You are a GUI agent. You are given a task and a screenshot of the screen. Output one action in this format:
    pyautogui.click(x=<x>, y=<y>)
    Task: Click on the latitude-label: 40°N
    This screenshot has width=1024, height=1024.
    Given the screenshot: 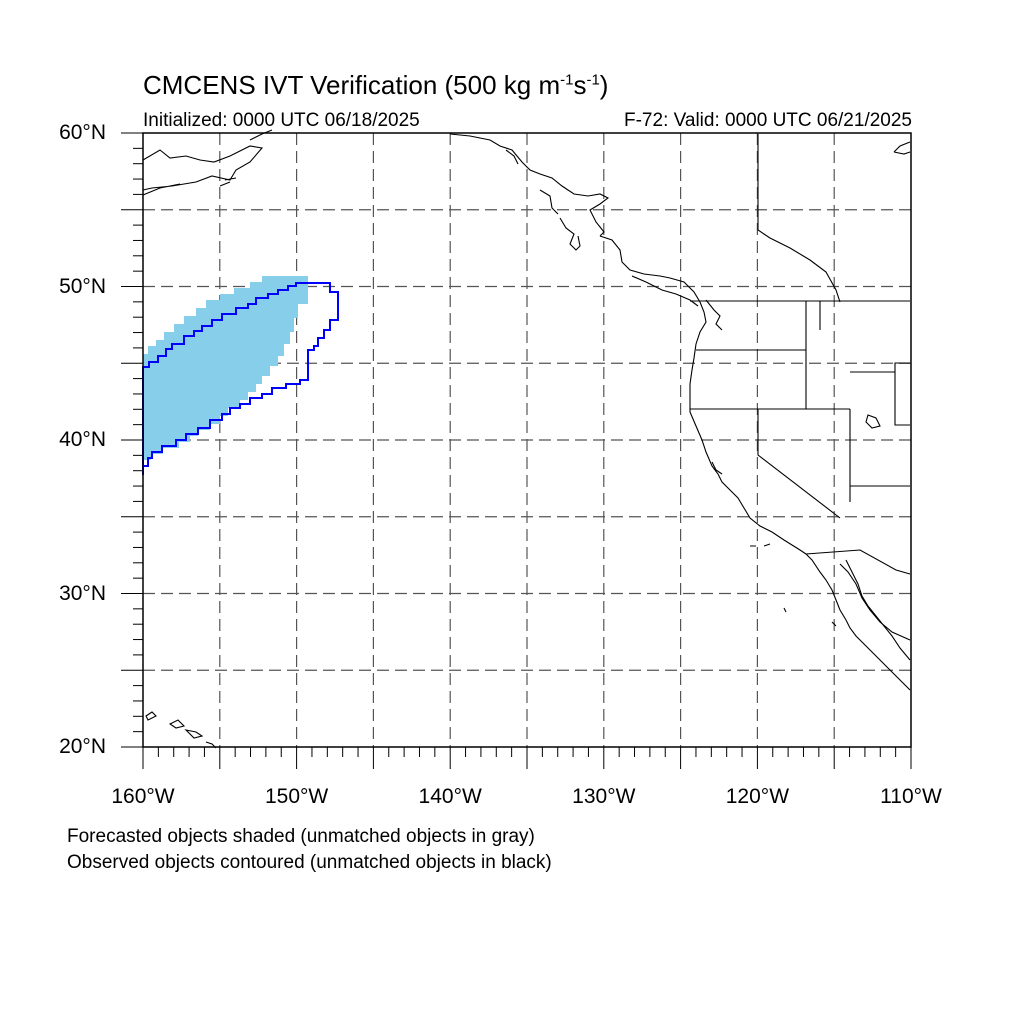 What is the action you would take?
    pyautogui.click(x=82, y=439)
    